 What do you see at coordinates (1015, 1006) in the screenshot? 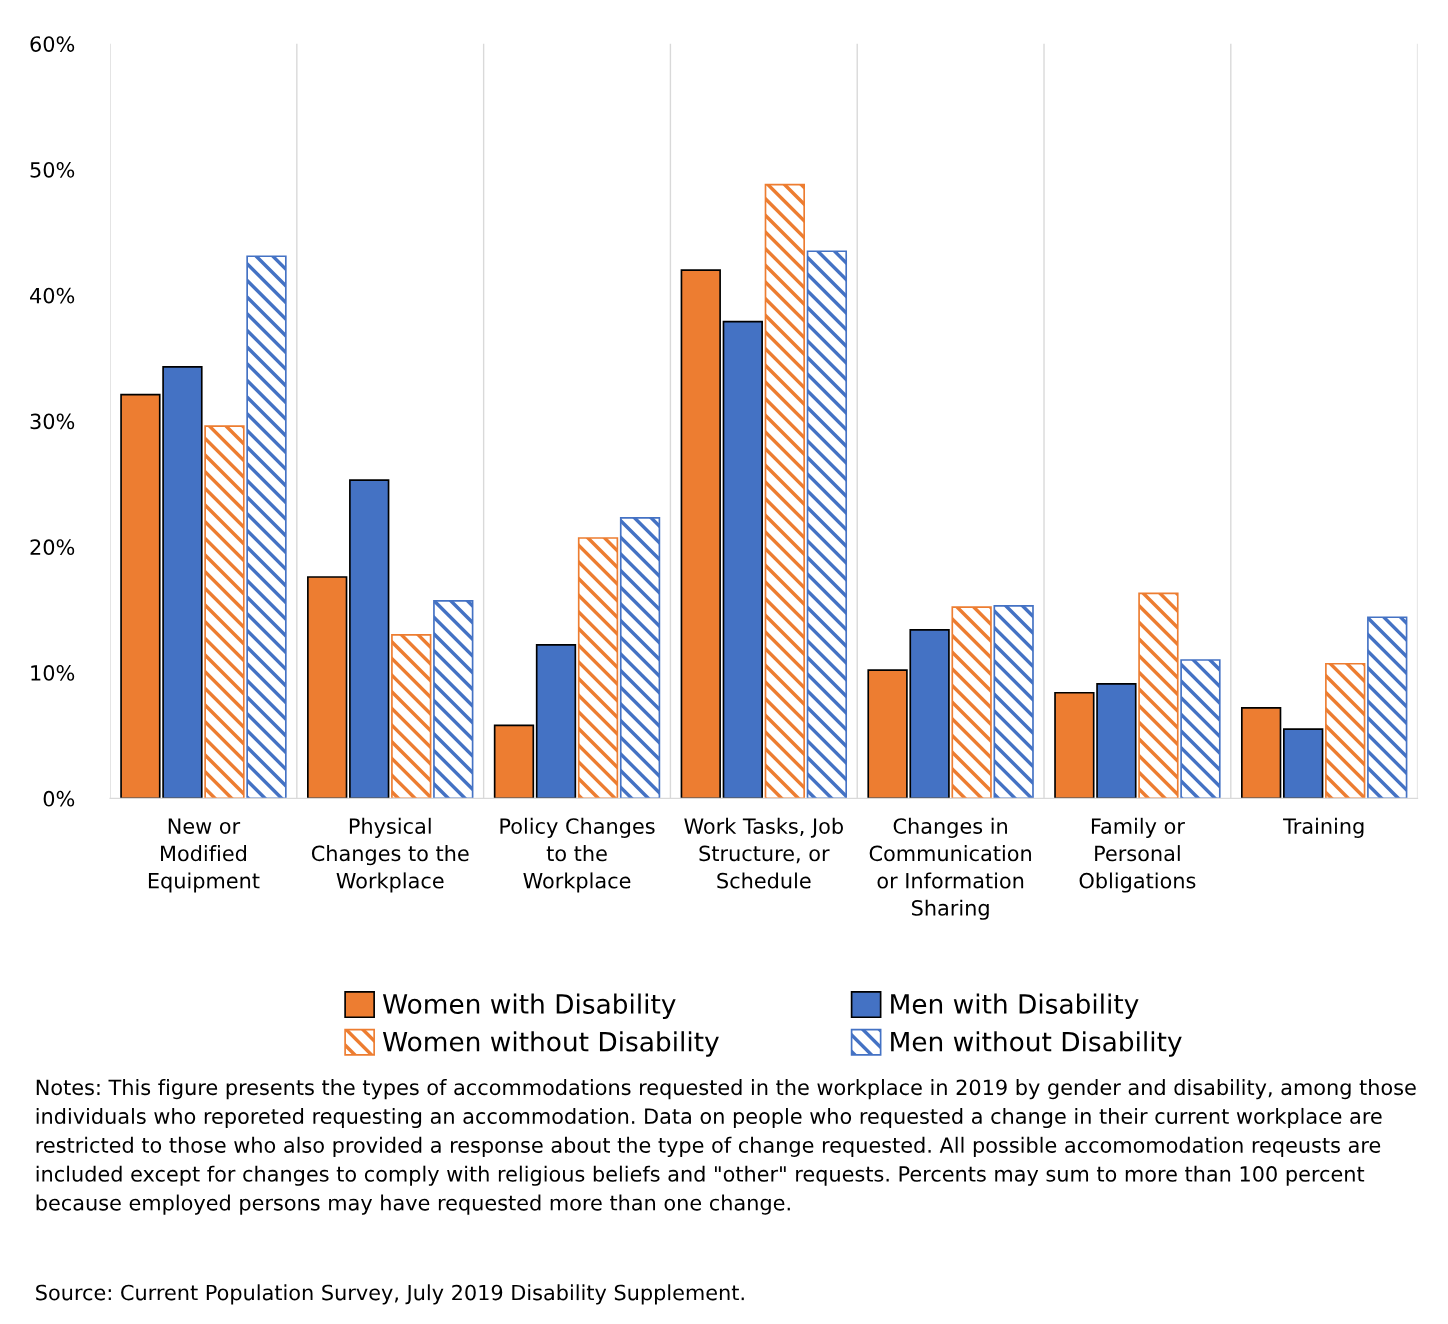
I see `legend-label: Men with Disability` at bounding box center [1015, 1006].